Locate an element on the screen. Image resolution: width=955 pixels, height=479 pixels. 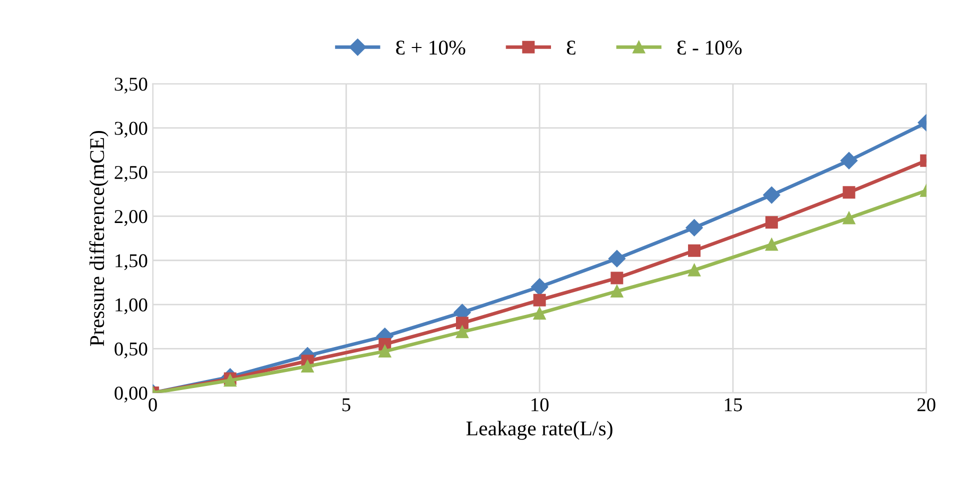
x-tick-label: 20 is located at coordinates (926, 405).